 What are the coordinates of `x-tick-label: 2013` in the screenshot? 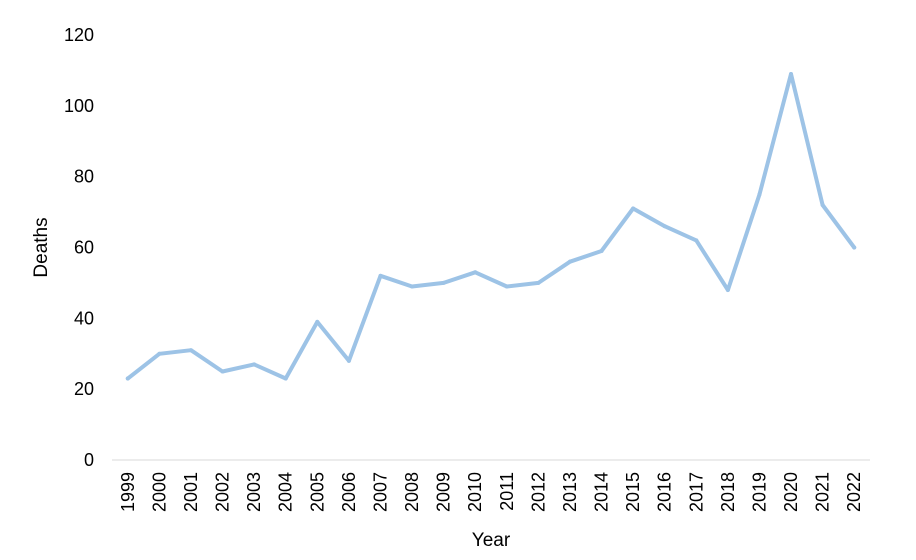 It's located at (570, 492).